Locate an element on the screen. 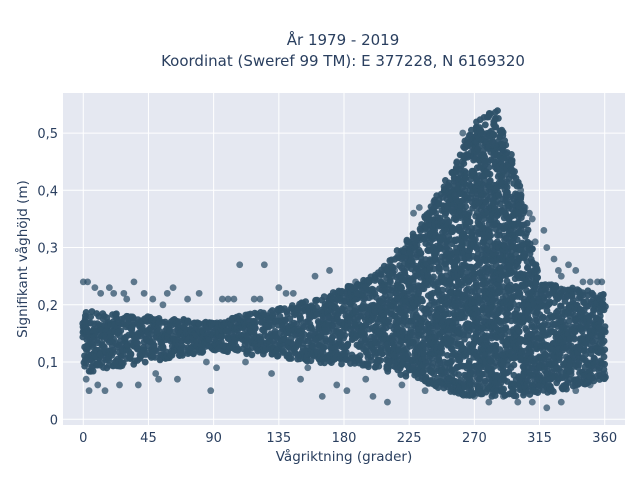 This screenshot has height=480, width=640. y-tick-label: 0,3 is located at coordinates (47, 249).